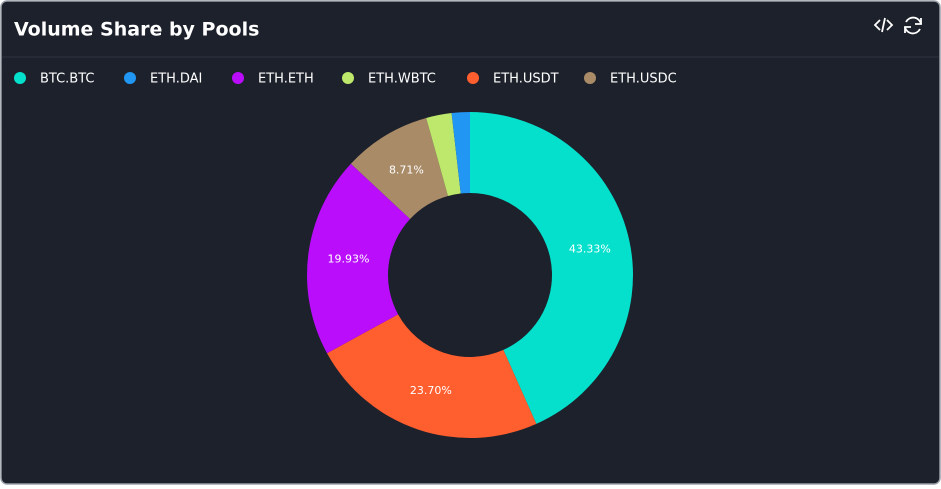  What do you see at coordinates (406, 169) in the screenshot?
I see `slice-label: 8.71%` at bounding box center [406, 169].